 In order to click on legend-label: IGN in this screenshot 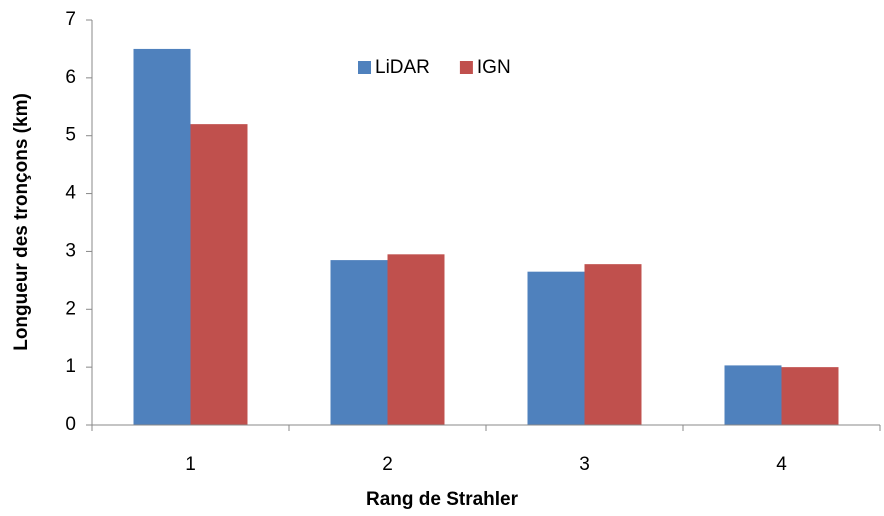, I will do `click(494, 67)`.